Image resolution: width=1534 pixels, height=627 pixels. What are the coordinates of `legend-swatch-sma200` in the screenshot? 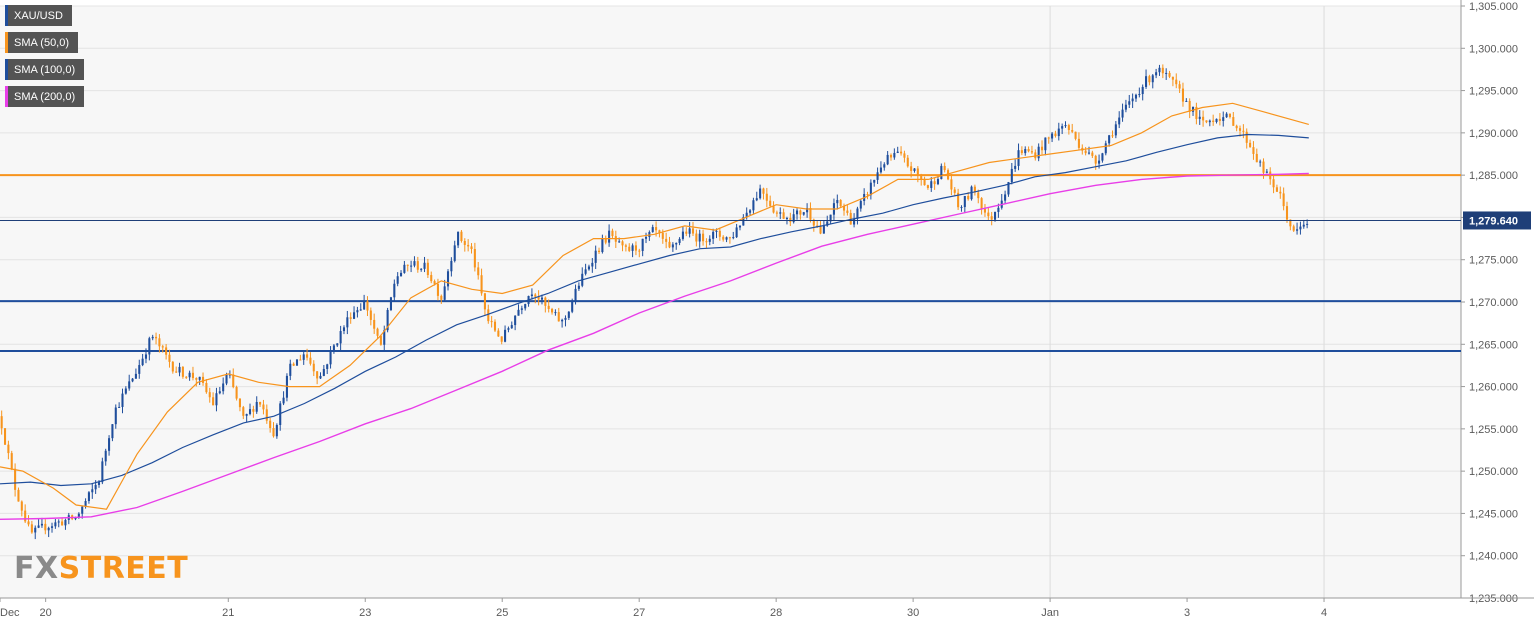 It's located at (6, 96).